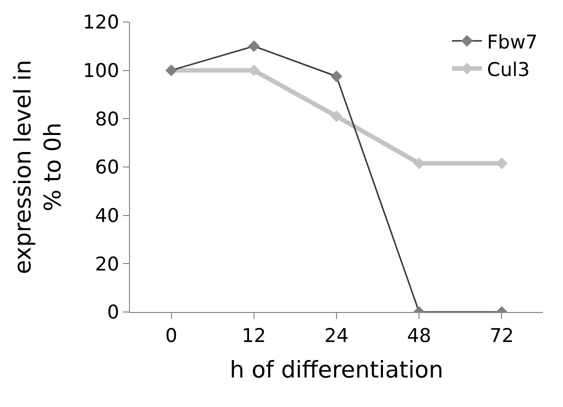 Image resolution: width=563 pixels, height=407 pixels. I want to click on x-tick-label: 12, so click(254, 335).